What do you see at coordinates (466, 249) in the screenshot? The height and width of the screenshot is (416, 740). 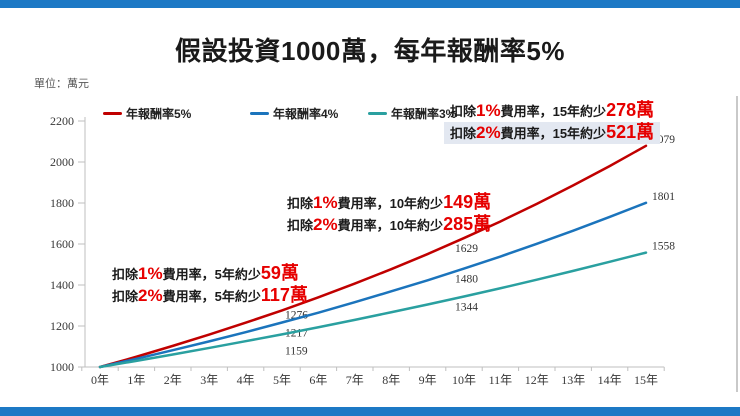 I see `svg-text: 1629` at bounding box center [466, 249].